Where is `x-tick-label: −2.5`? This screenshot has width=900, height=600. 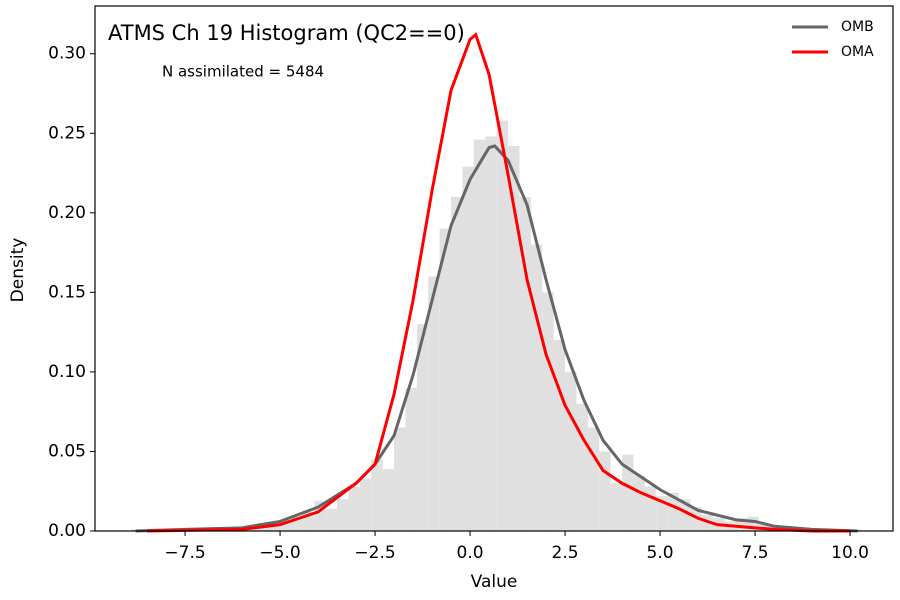
x-tick-label: −2.5 is located at coordinates (374, 553).